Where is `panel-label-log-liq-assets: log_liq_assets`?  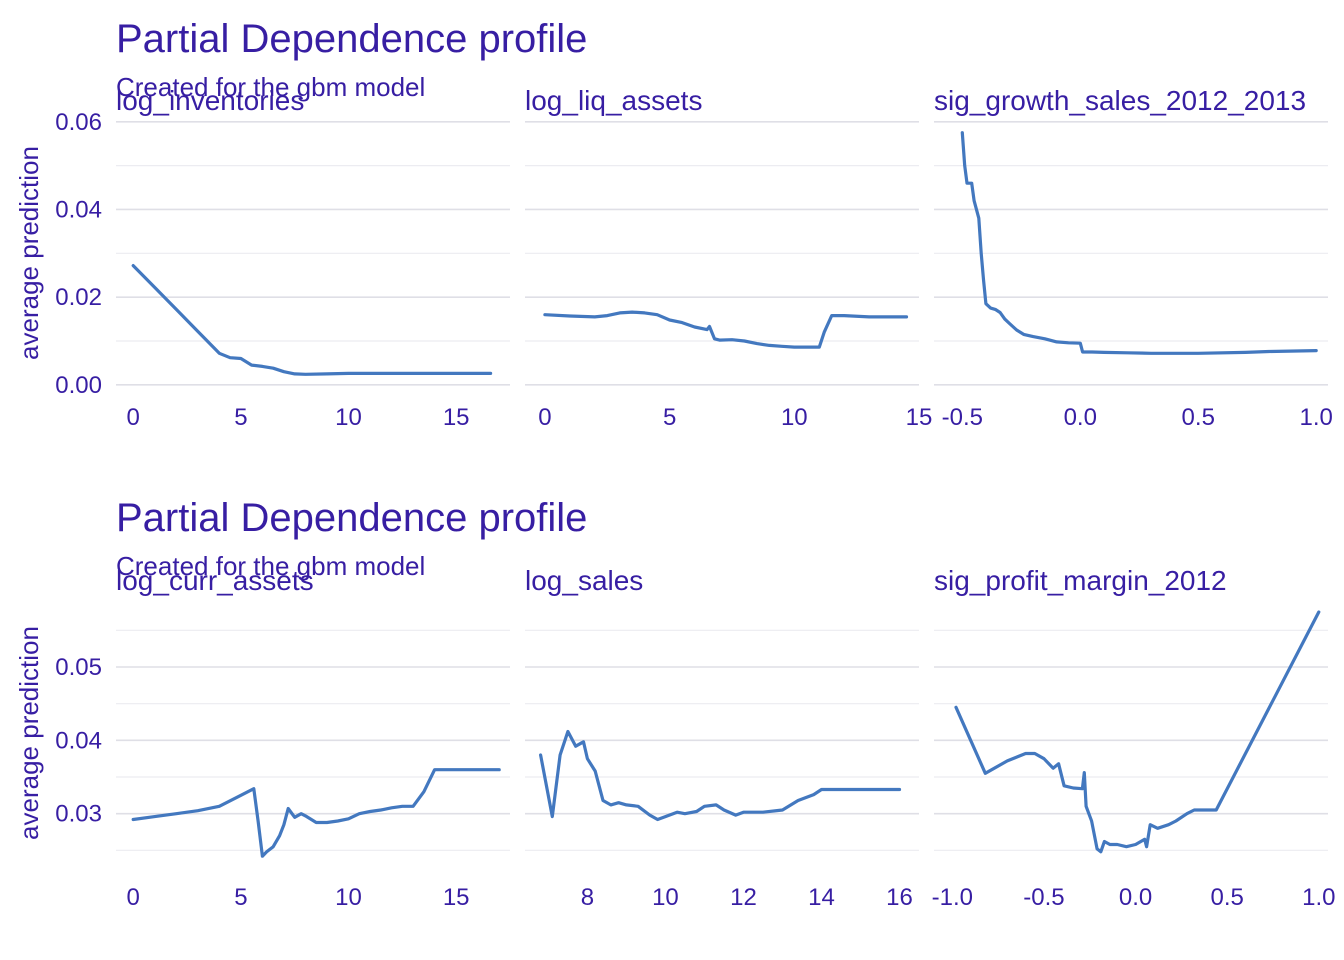
panel-label-log-liq-assets: log_liq_assets is located at coordinates (613, 100).